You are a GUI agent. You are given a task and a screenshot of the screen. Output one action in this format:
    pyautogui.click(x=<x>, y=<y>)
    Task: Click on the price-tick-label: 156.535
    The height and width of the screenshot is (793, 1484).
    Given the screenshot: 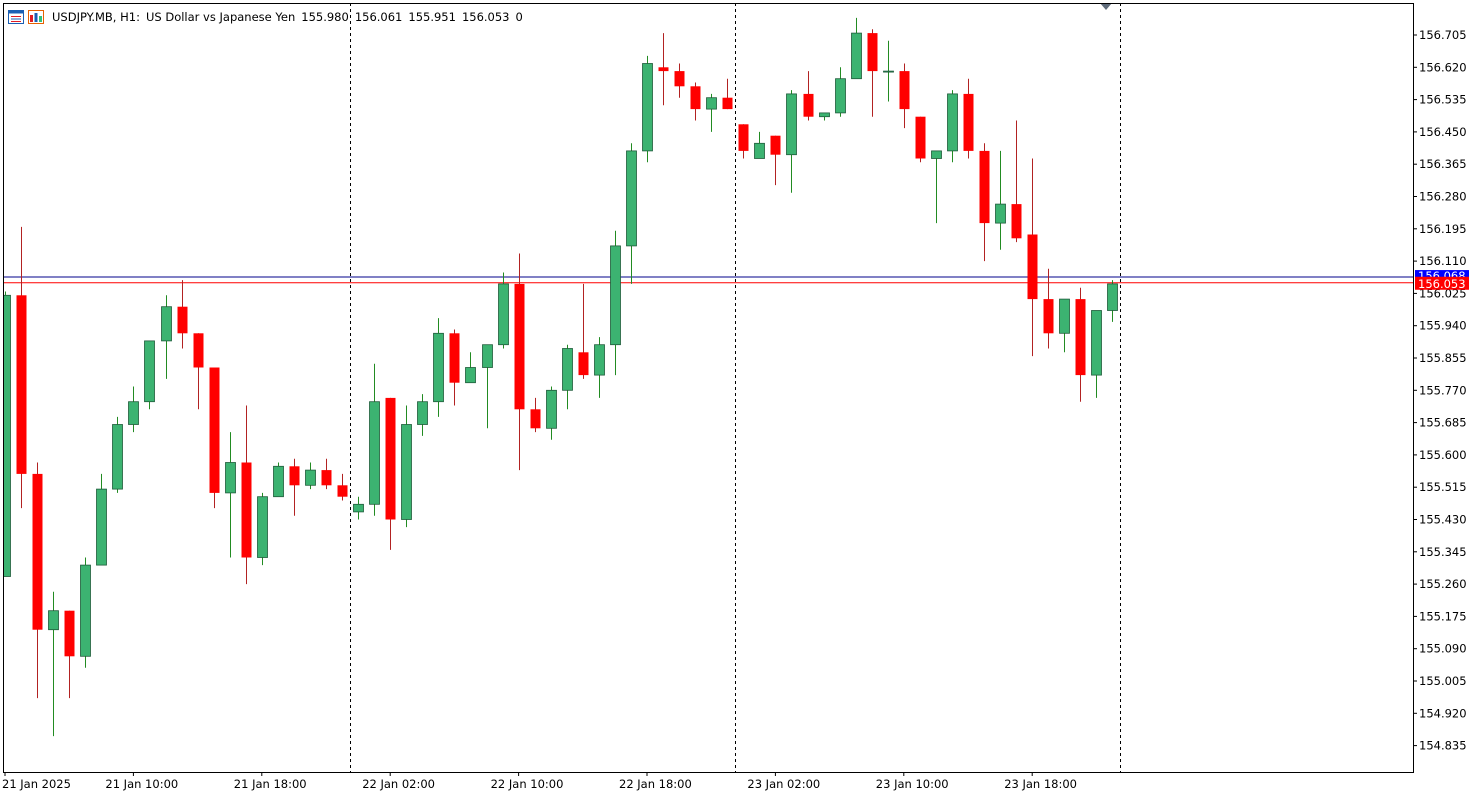 What is the action you would take?
    pyautogui.click(x=1443, y=100)
    